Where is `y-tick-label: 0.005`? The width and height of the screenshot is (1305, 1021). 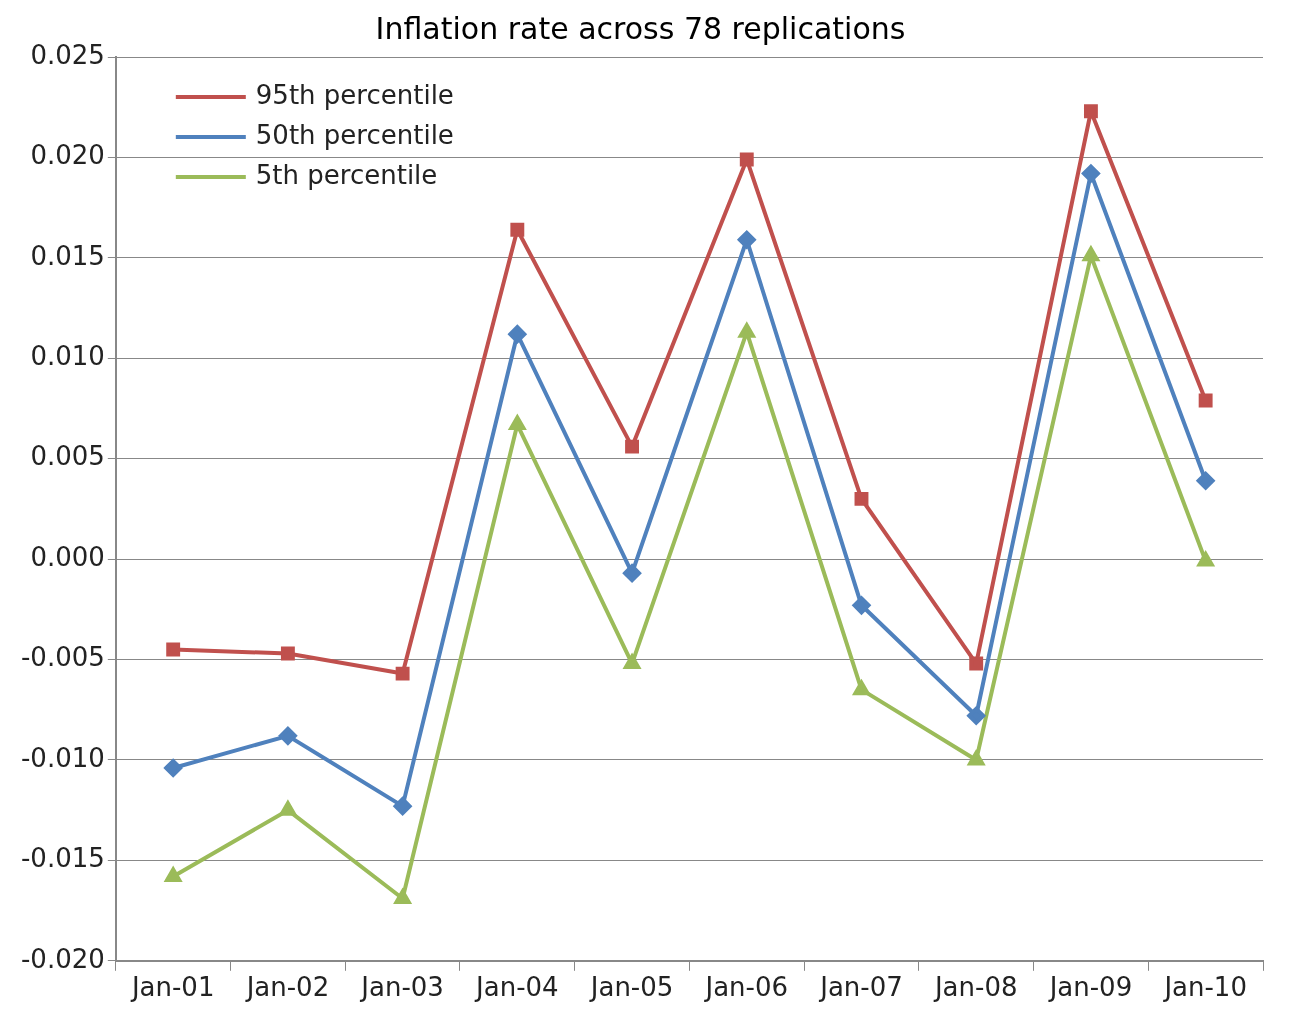
y-tick-label: 0.005 is located at coordinates (67, 456).